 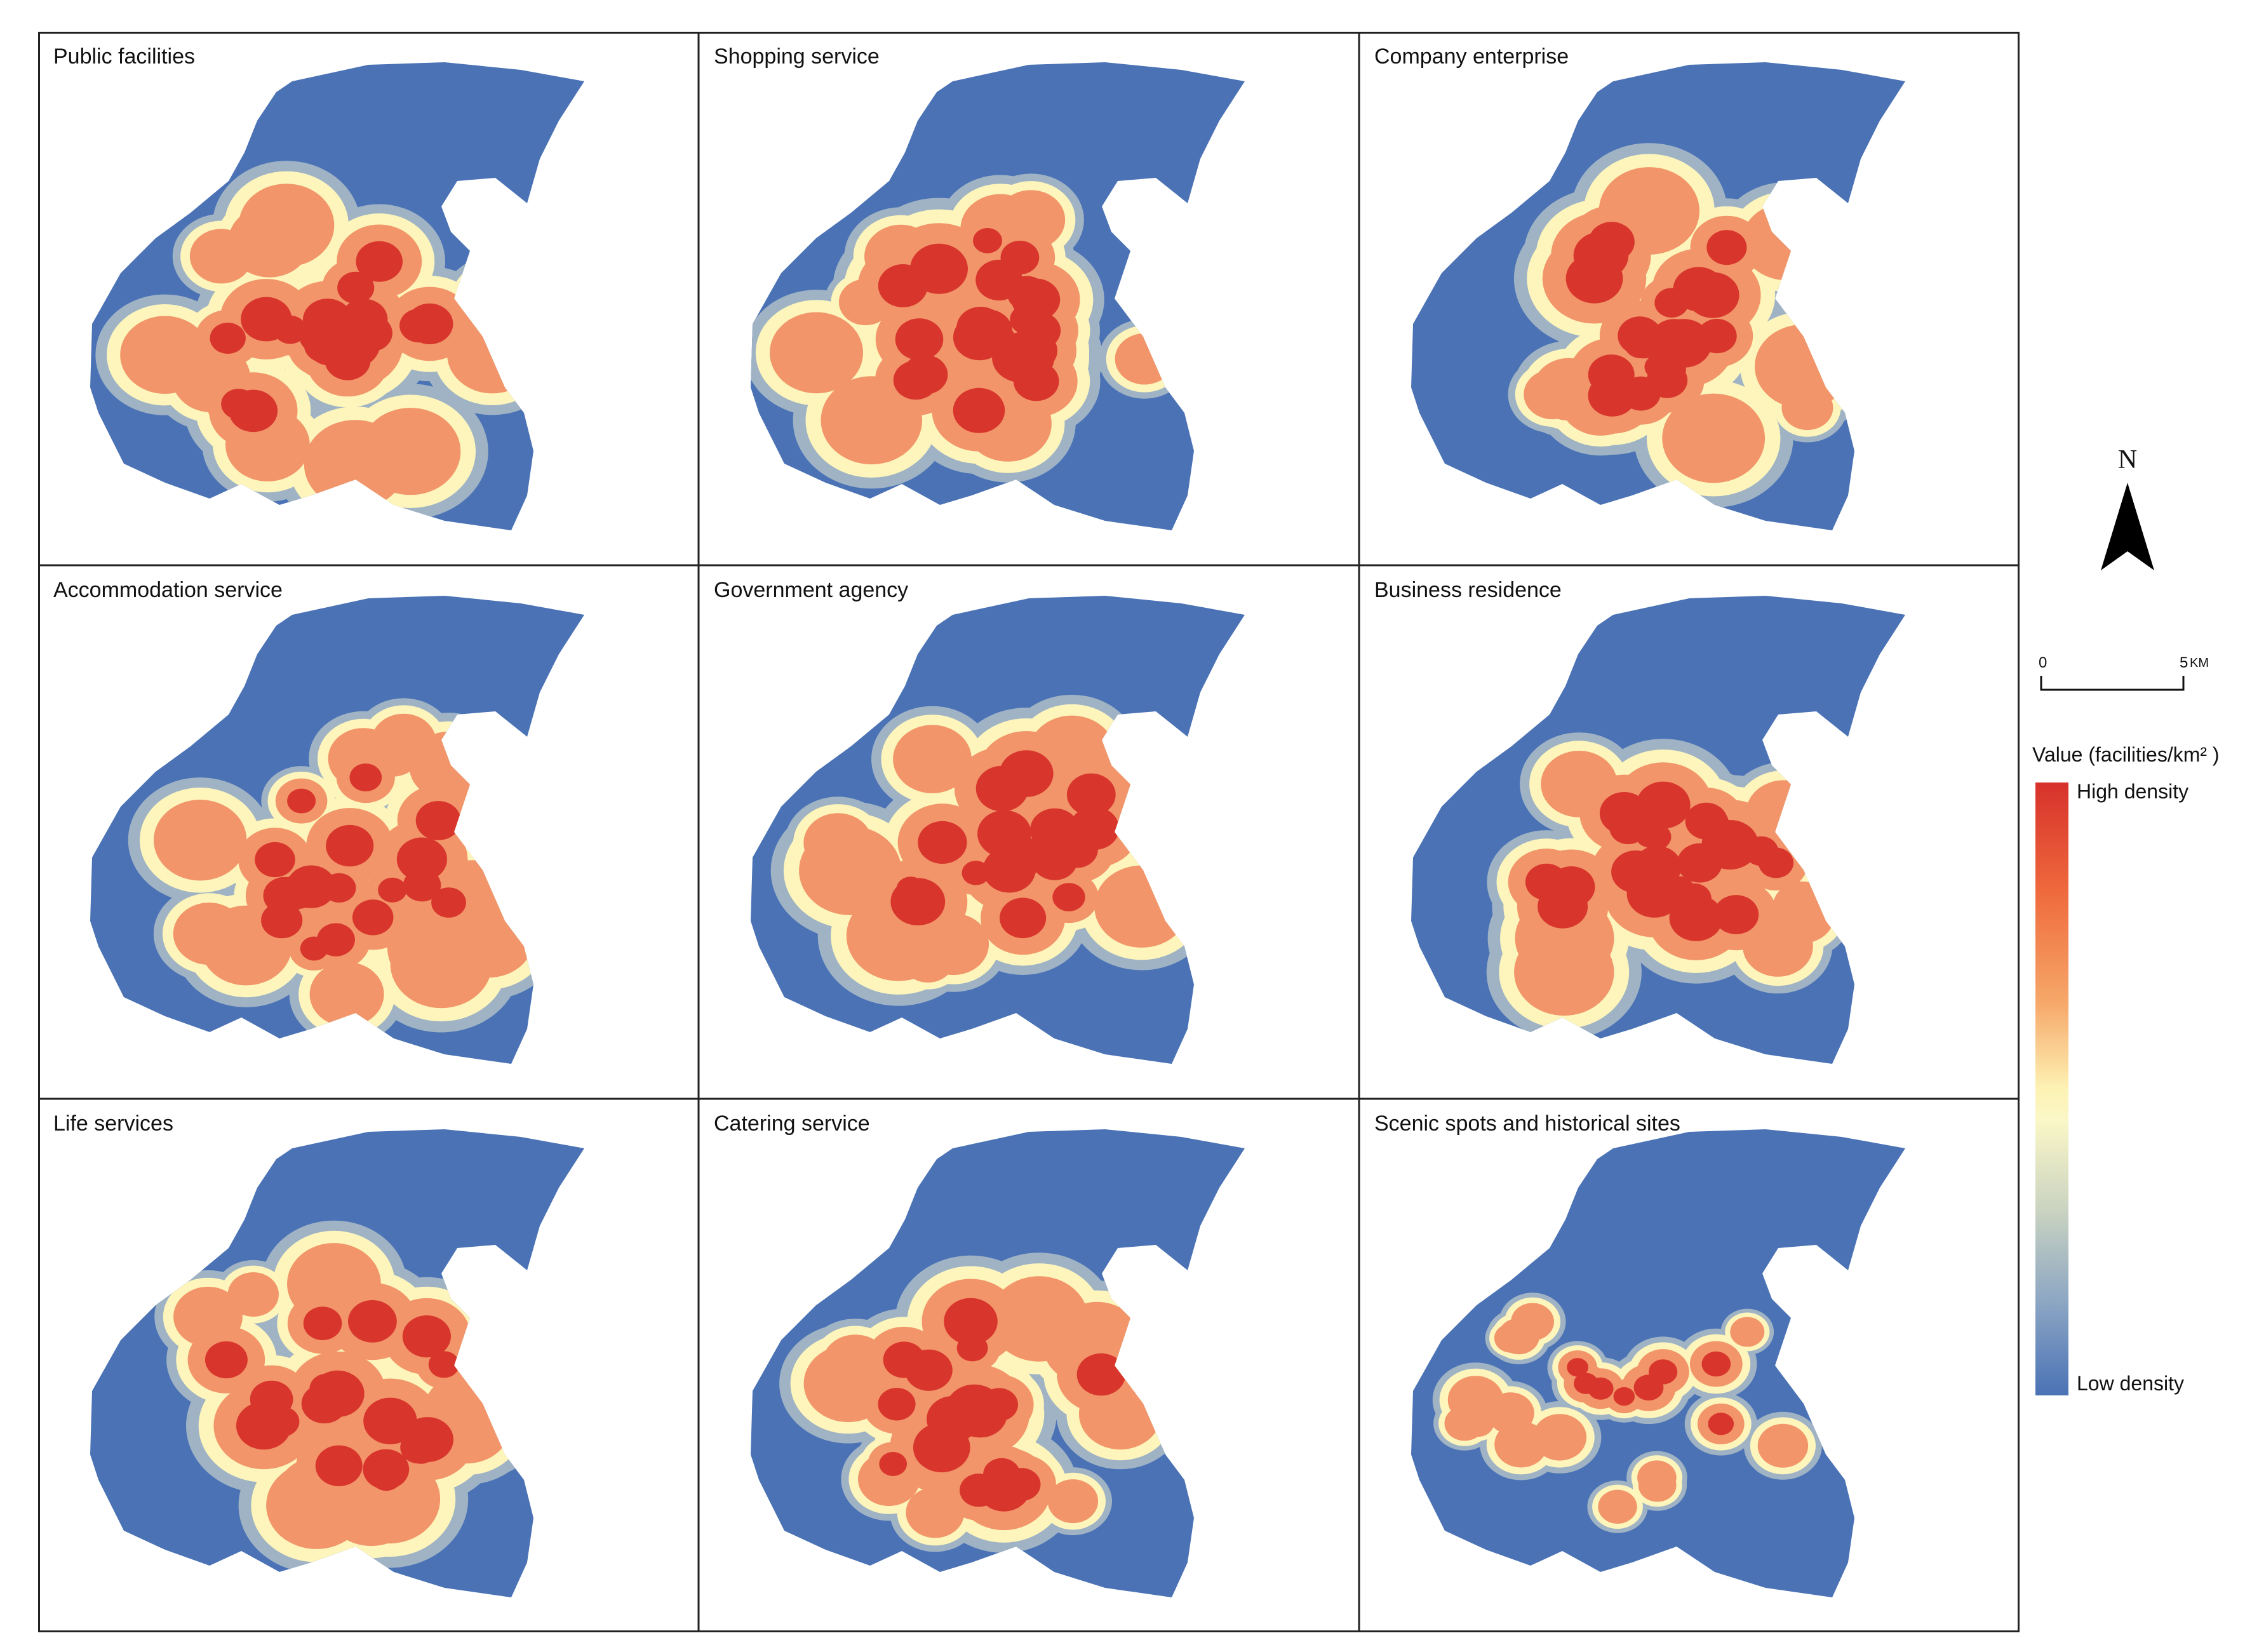 What do you see at coordinates (1689, 832) in the screenshot?
I see `map-panel-business-residence: Business residence` at bounding box center [1689, 832].